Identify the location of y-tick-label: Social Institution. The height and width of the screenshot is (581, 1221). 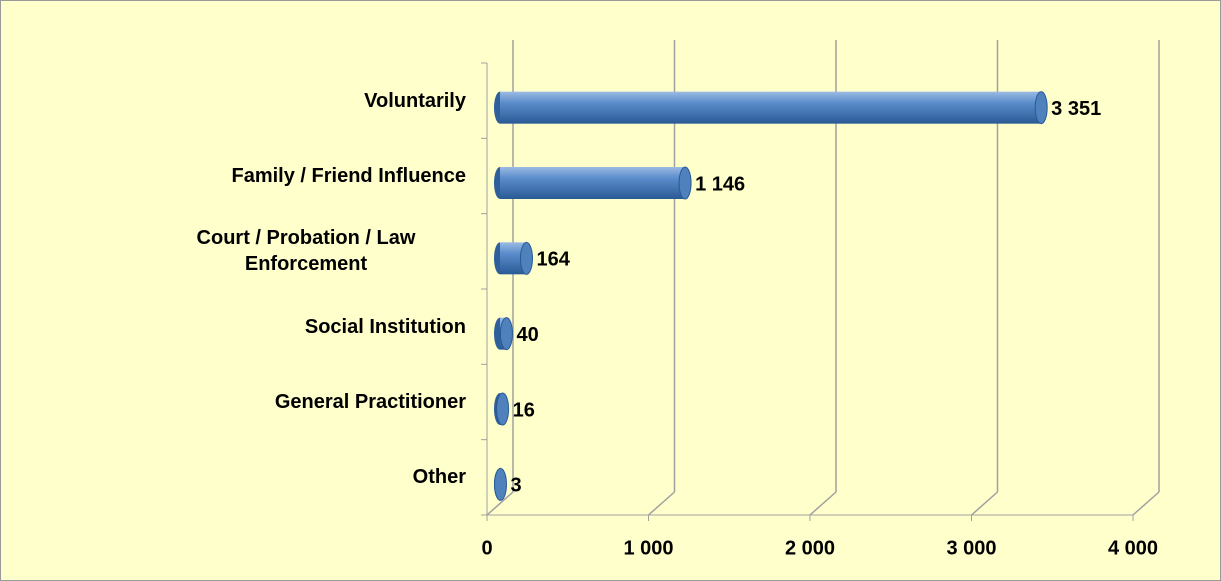
(385, 326).